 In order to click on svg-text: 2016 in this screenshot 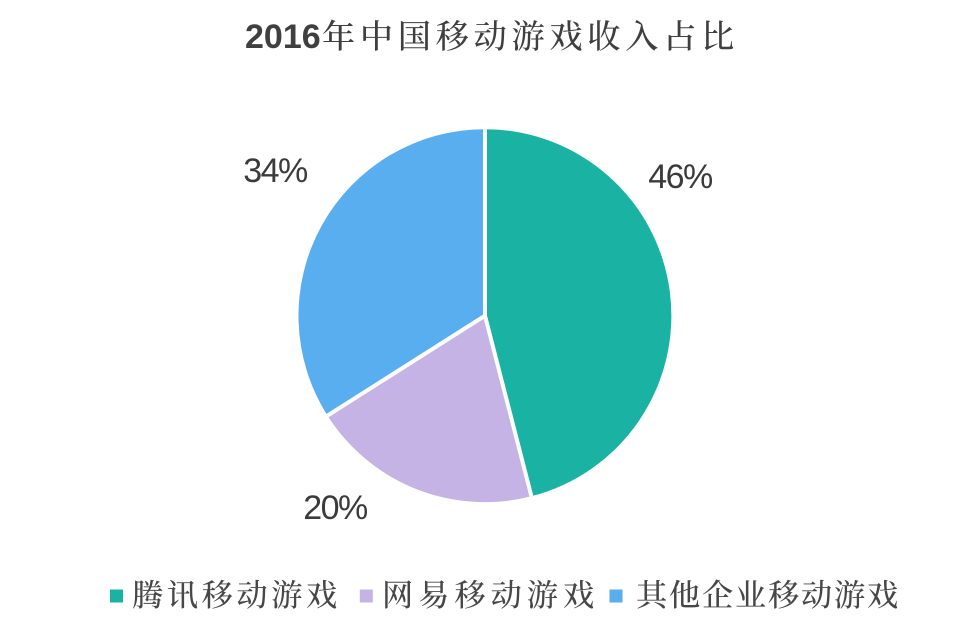, I will do `click(283, 37)`.